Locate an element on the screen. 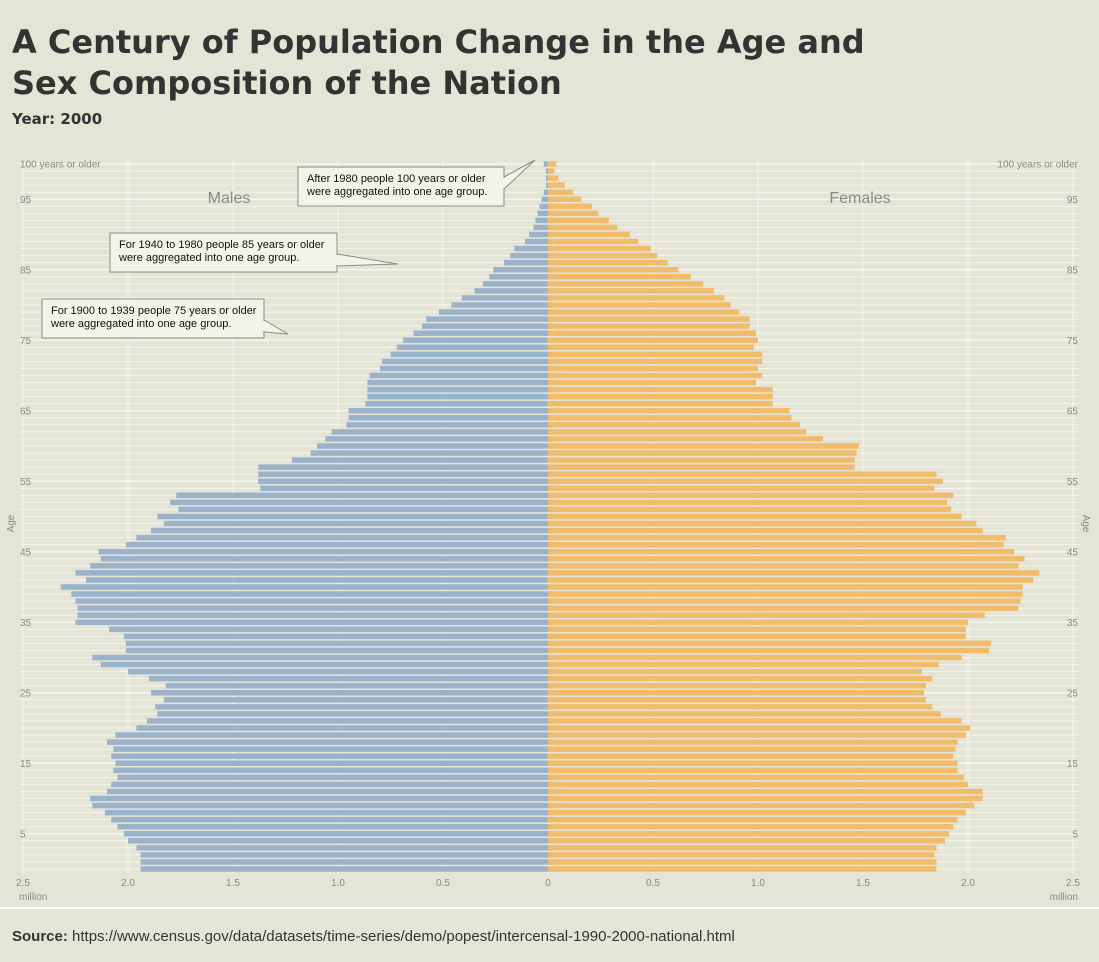  annotation-box is located at coordinates (223, 252).